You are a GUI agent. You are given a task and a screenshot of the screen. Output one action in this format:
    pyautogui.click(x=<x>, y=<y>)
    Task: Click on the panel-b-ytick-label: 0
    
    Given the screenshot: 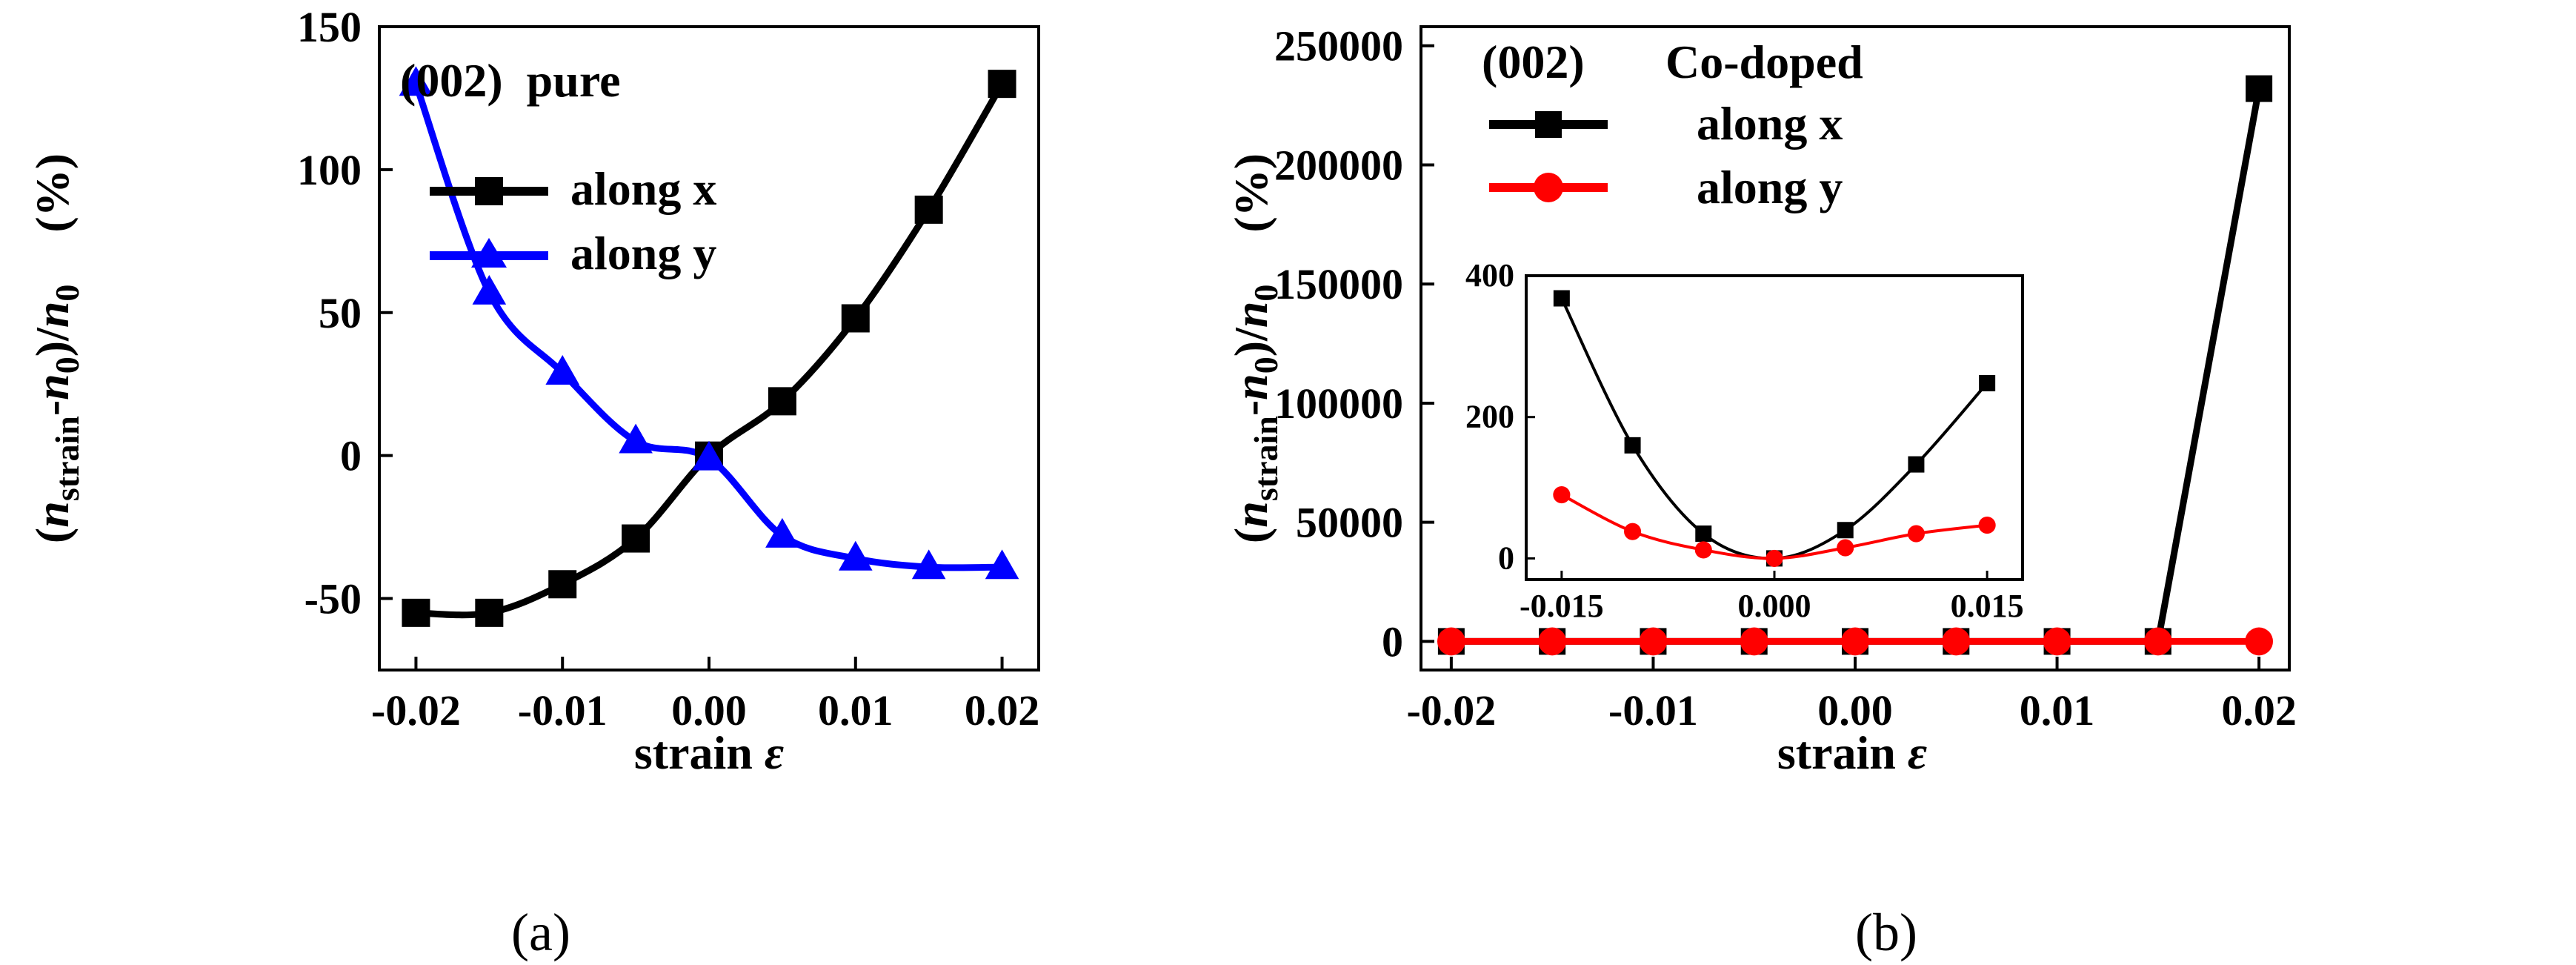 What is the action you would take?
    pyautogui.click(x=1392, y=641)
    